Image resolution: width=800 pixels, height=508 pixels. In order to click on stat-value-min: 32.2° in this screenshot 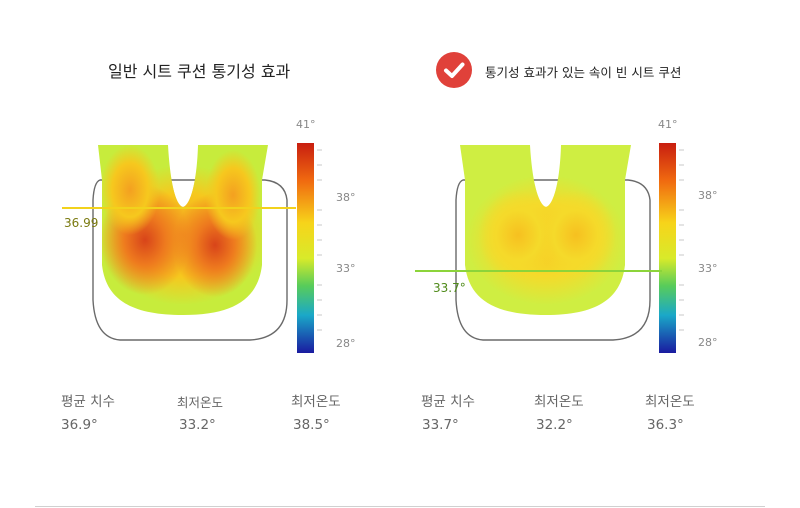, I will do `click(554, 425)`.